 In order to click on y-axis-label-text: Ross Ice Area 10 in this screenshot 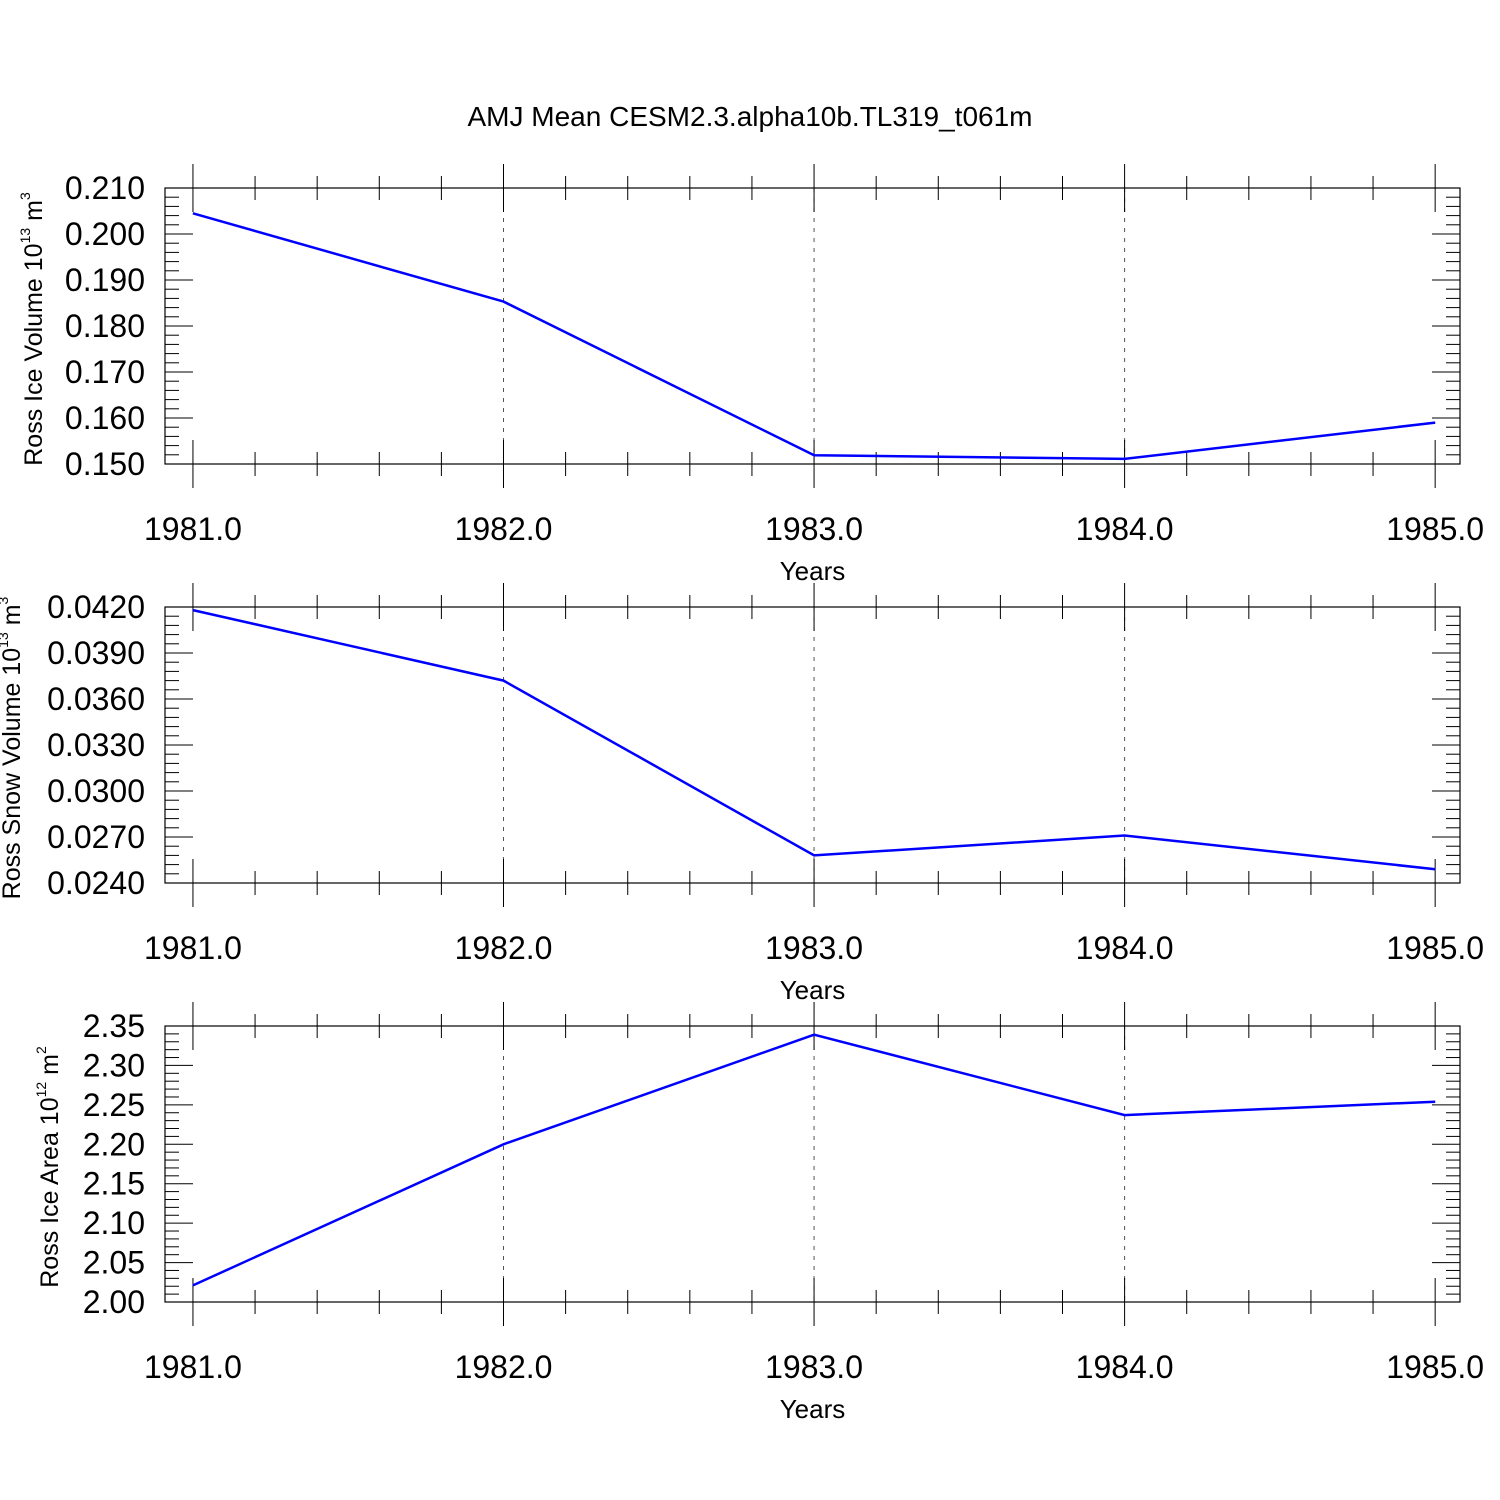, I will do `click(50, 1192)`.